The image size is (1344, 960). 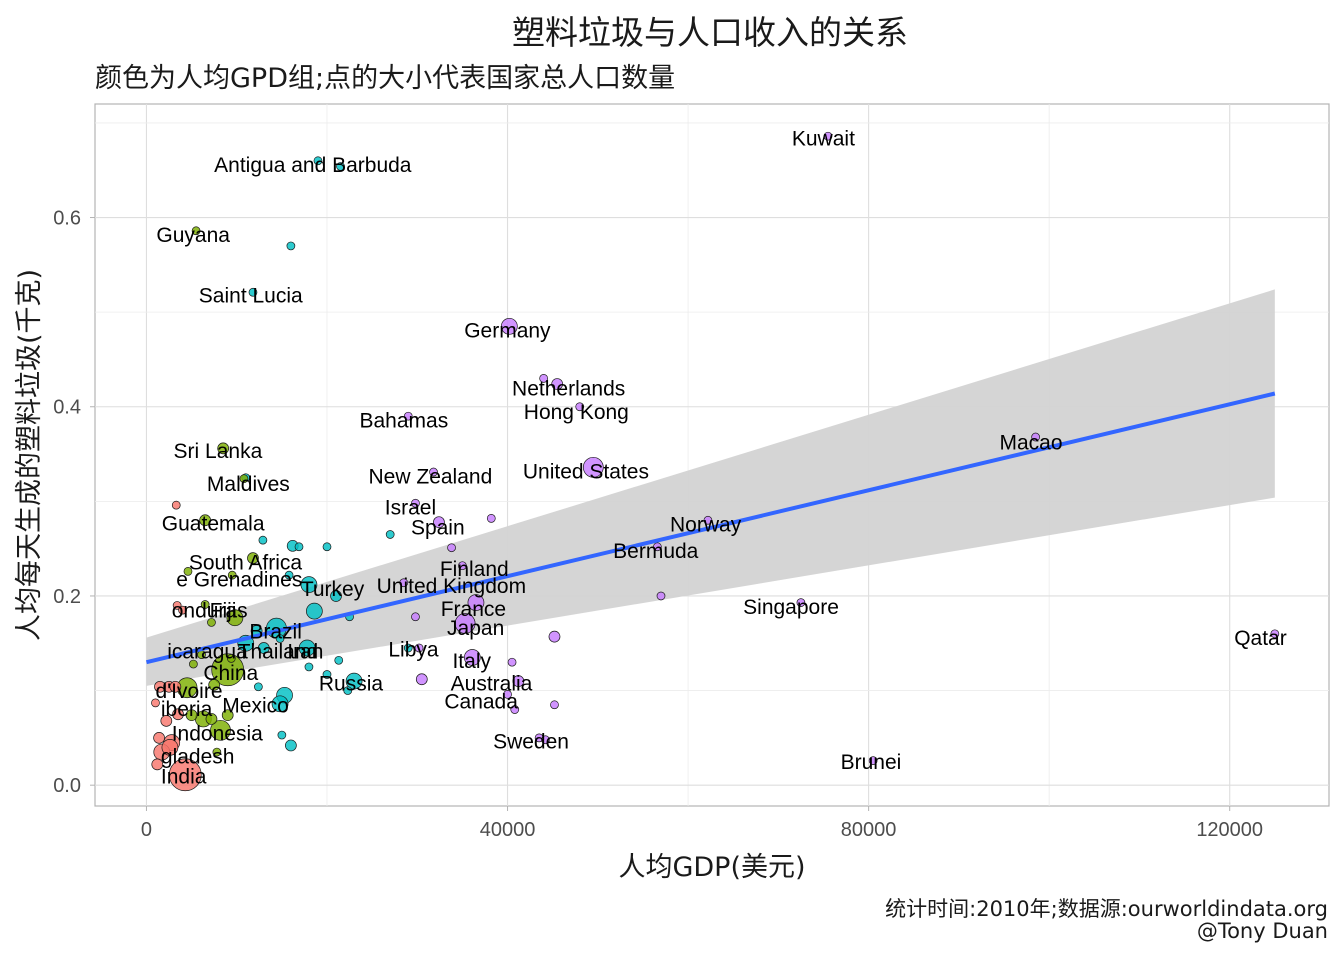 What do you see at coordinates (472, 657) in the screenshot?
I see `data-point-italy` at bounding box center [472, 657].